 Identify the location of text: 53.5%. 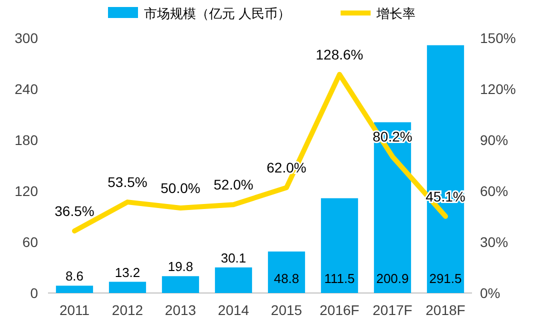
(128, 182).